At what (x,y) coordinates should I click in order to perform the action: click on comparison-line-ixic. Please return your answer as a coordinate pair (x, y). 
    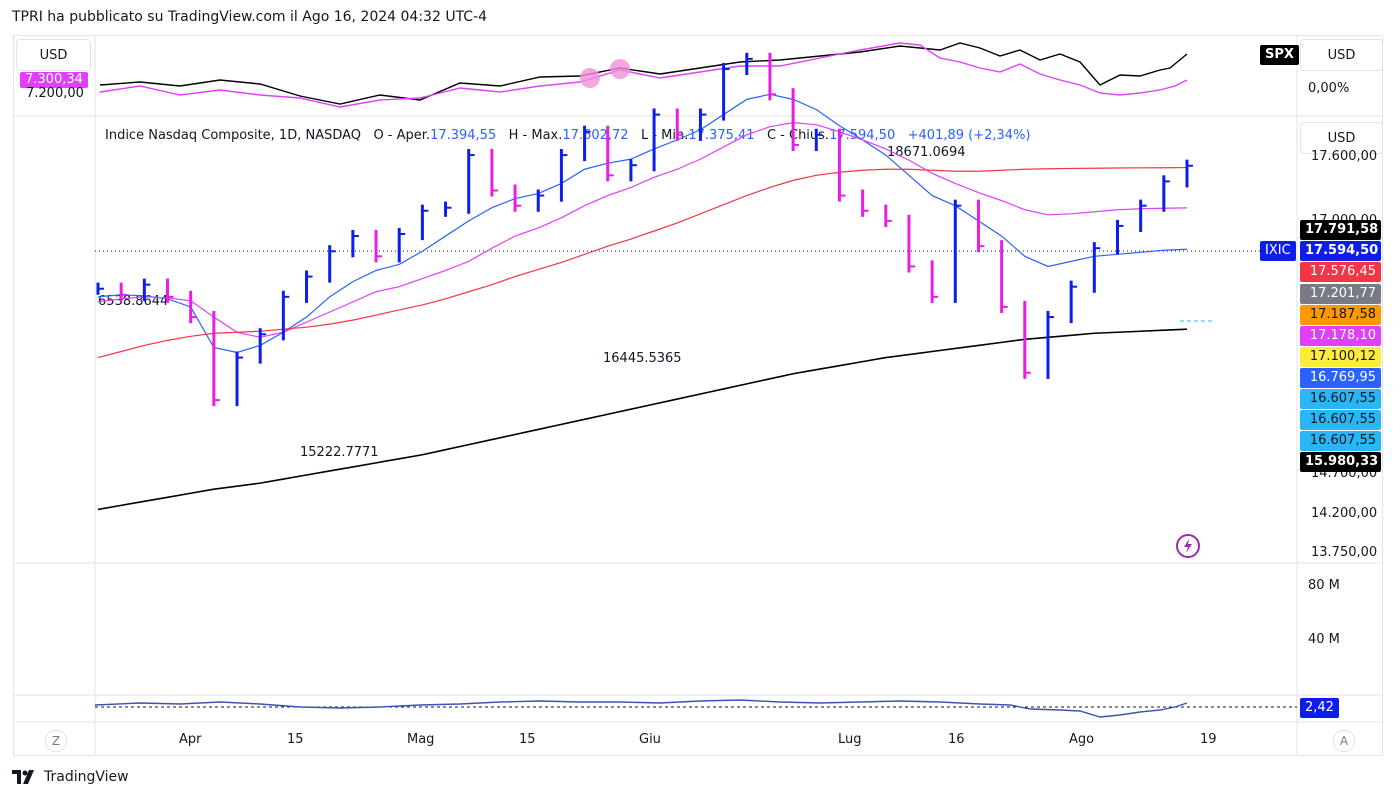
    Looking at the image, I should click on (643, 75).